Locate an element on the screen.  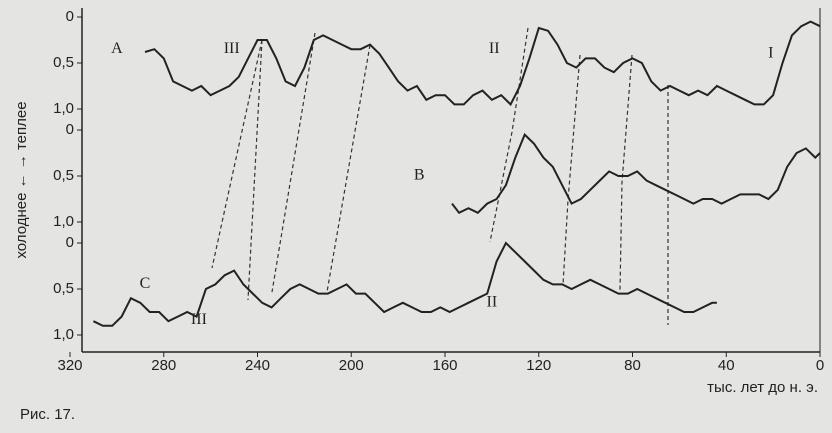
annotation: C is located at coordinates (145, 283).